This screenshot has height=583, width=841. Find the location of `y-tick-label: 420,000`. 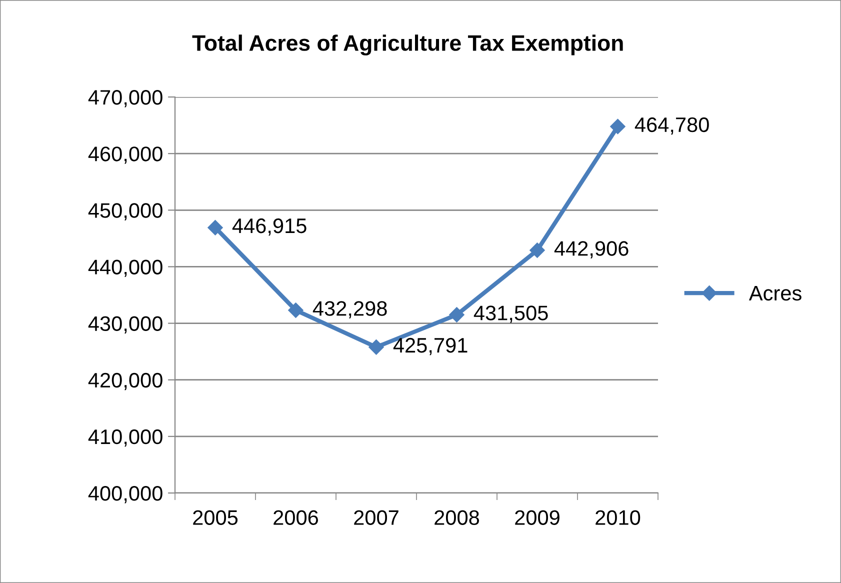

y-tick-label: 420,000 is located at coordinates (125, 381).